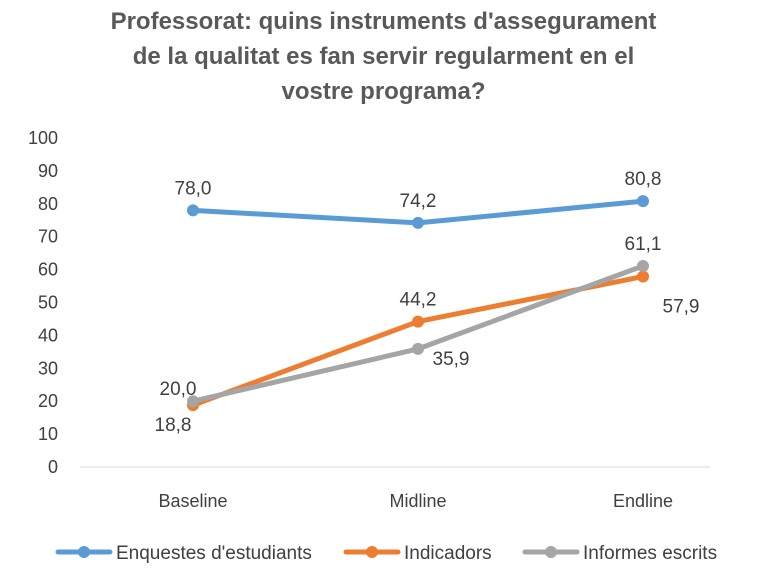 Image resolution: width=767 pixels, height=586 pixels. I want to click on y-tick-label: 40, so click(48, 335).